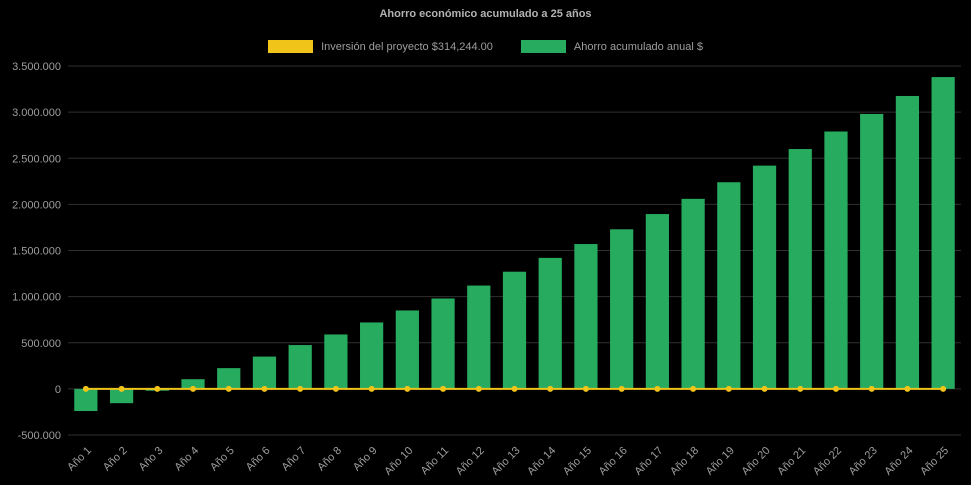 The height and width of the screenshot is (485, 971). What do you see at coordinates (36, 67) in the screenshot?
I see `y-tick-label: 3.500.000` at bounding box center [36, 67].